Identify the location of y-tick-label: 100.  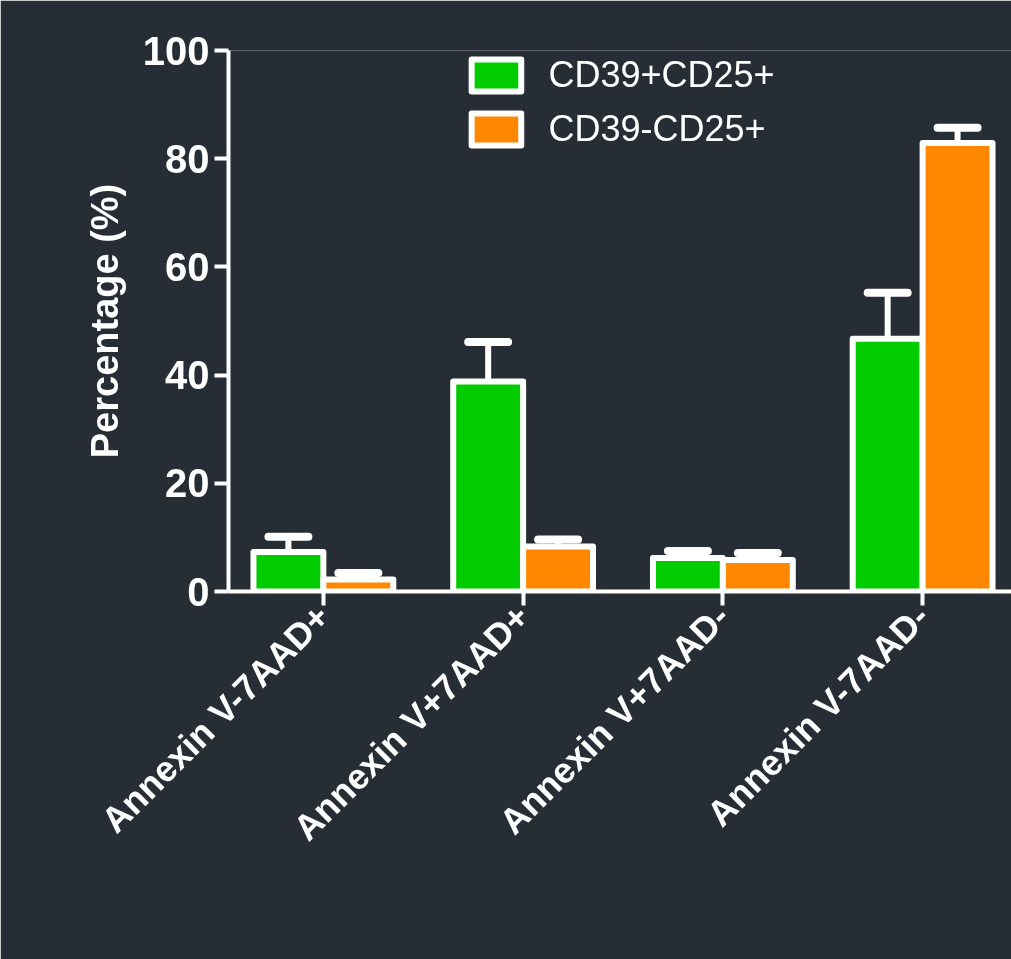
(176, 50).